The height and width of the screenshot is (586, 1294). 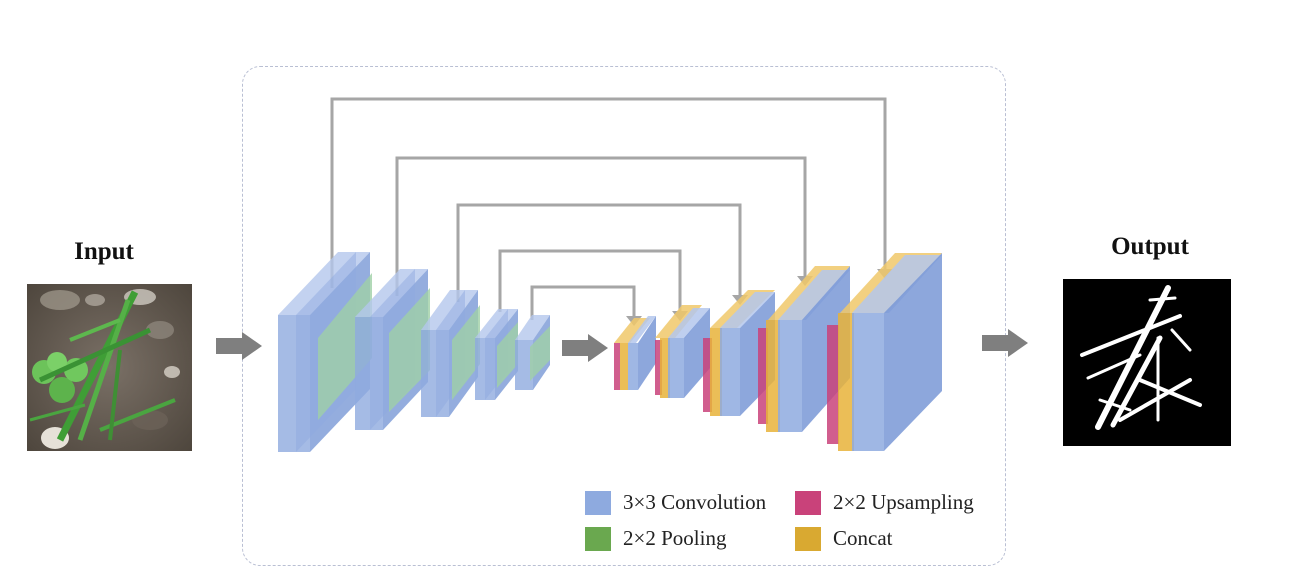 I want to click on input-photo, so click(x=109, y=367).